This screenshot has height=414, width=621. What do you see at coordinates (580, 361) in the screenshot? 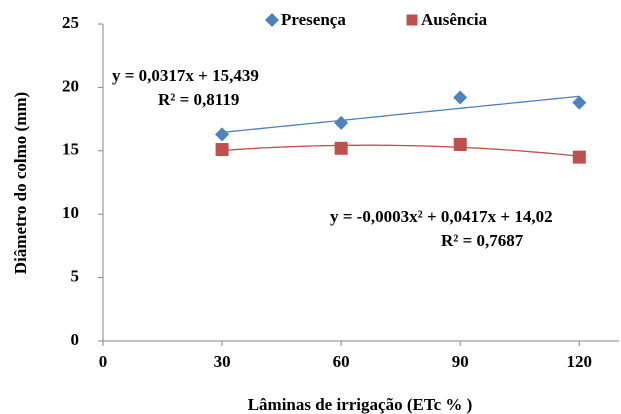
I see `x-tick-label: 120` at bounding box center [580, 361].